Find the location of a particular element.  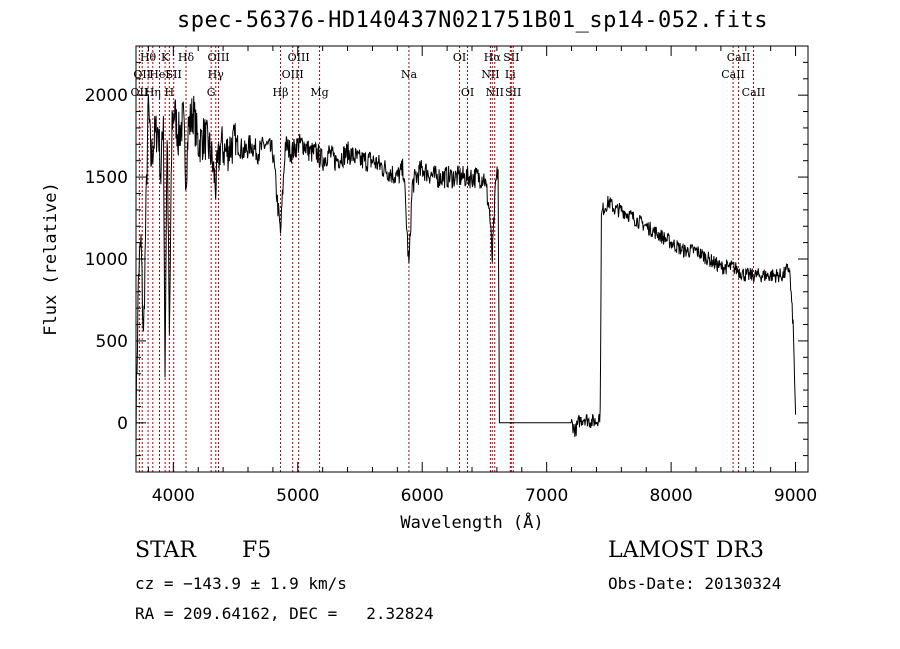

line-marker-label: Hη is located at coordinates (153, 92).